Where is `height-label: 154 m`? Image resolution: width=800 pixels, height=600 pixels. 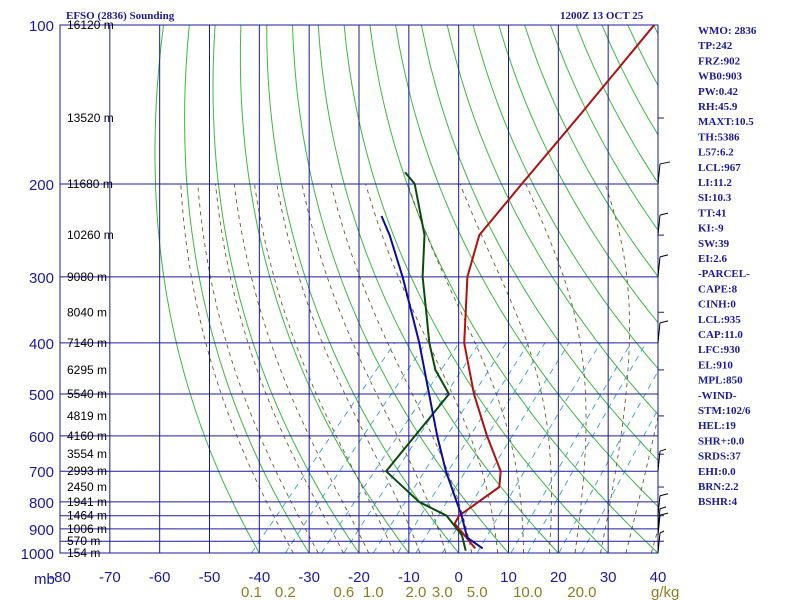 height-label: 154 m is located at coordinates (83, 553).